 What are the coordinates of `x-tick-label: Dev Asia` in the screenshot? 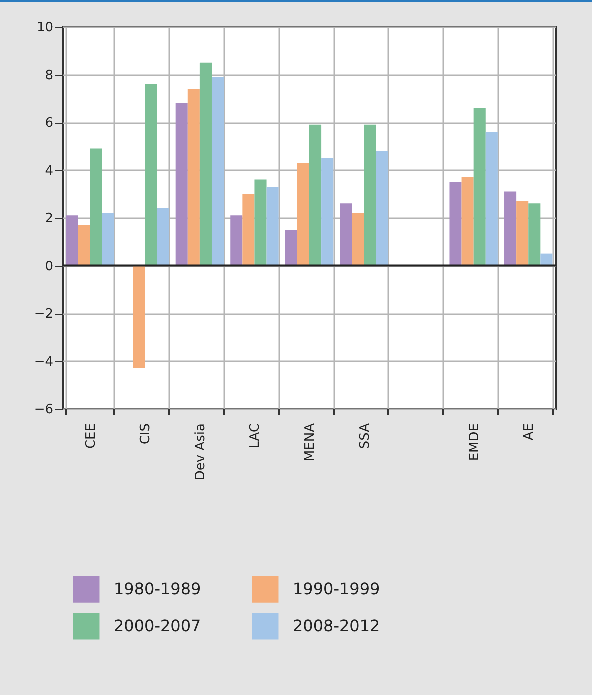 It's located at (200, 452).